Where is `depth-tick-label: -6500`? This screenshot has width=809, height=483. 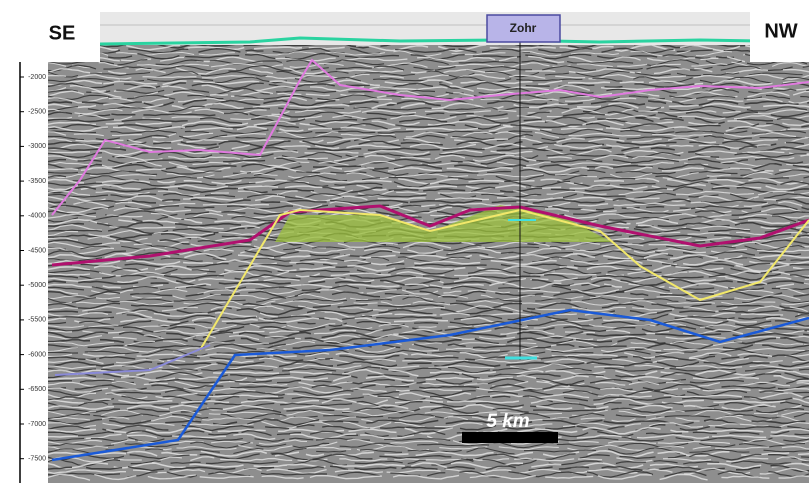 depth-tick-label: -6500 is located at coordinates (37, 389).